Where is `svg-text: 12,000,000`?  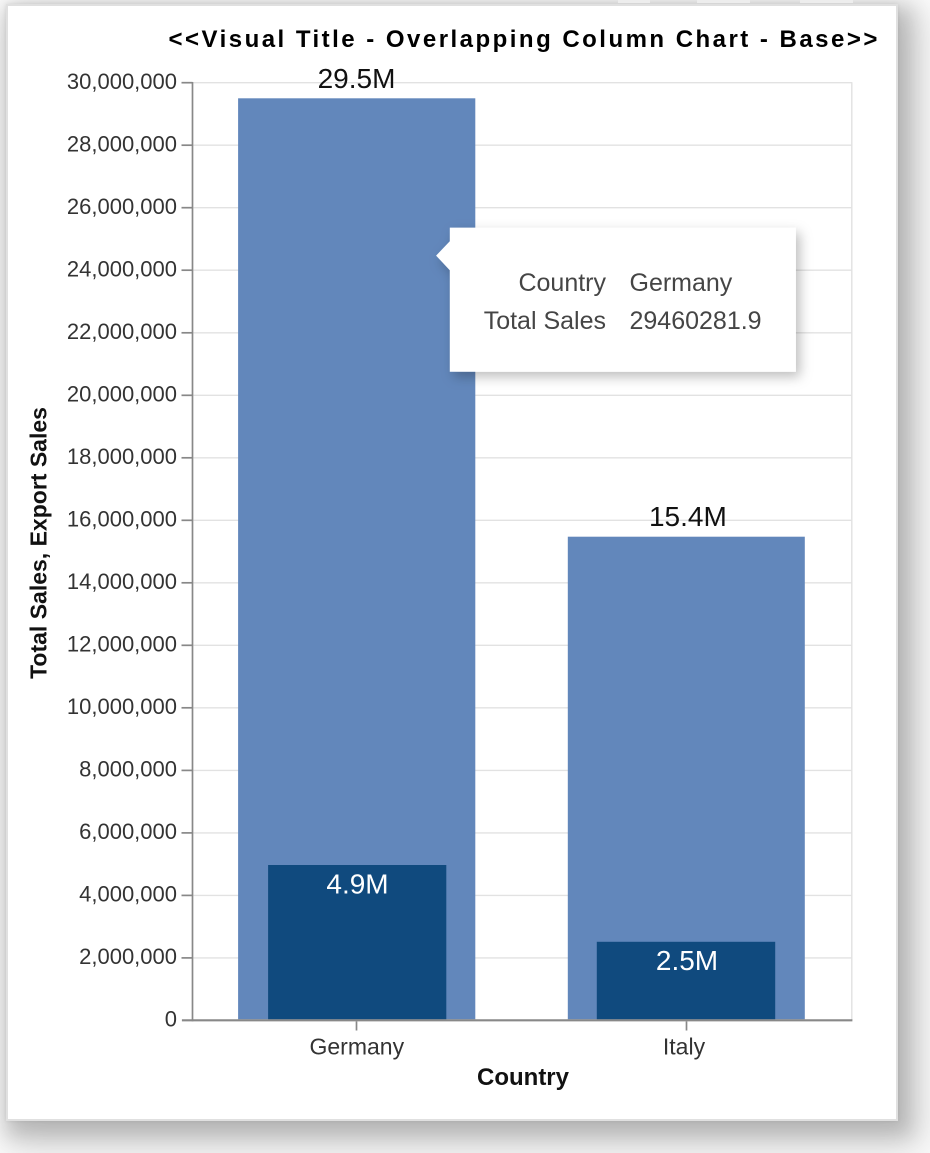
svg-text: 12,000,000 is located at coordinates (122, 644).